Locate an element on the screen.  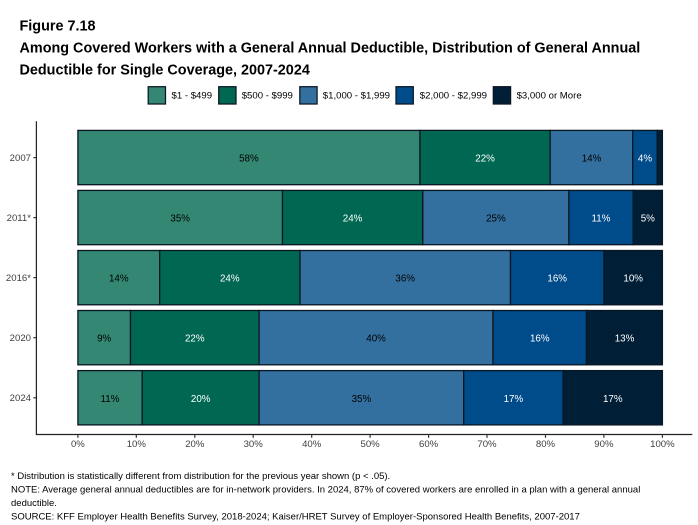
svg-text: 30% is located at coordinates (254, 444).